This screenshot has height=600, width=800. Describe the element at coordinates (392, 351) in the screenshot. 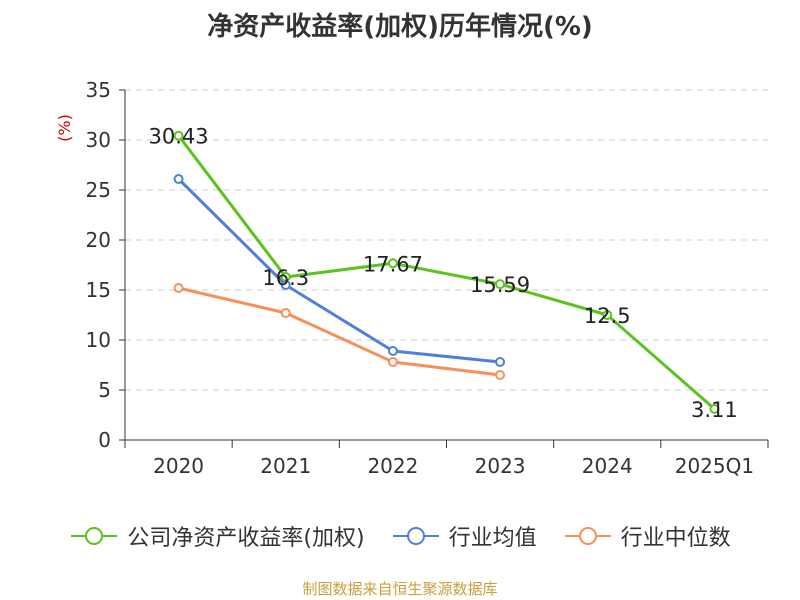

I see `series-1-point-2022` at that location.